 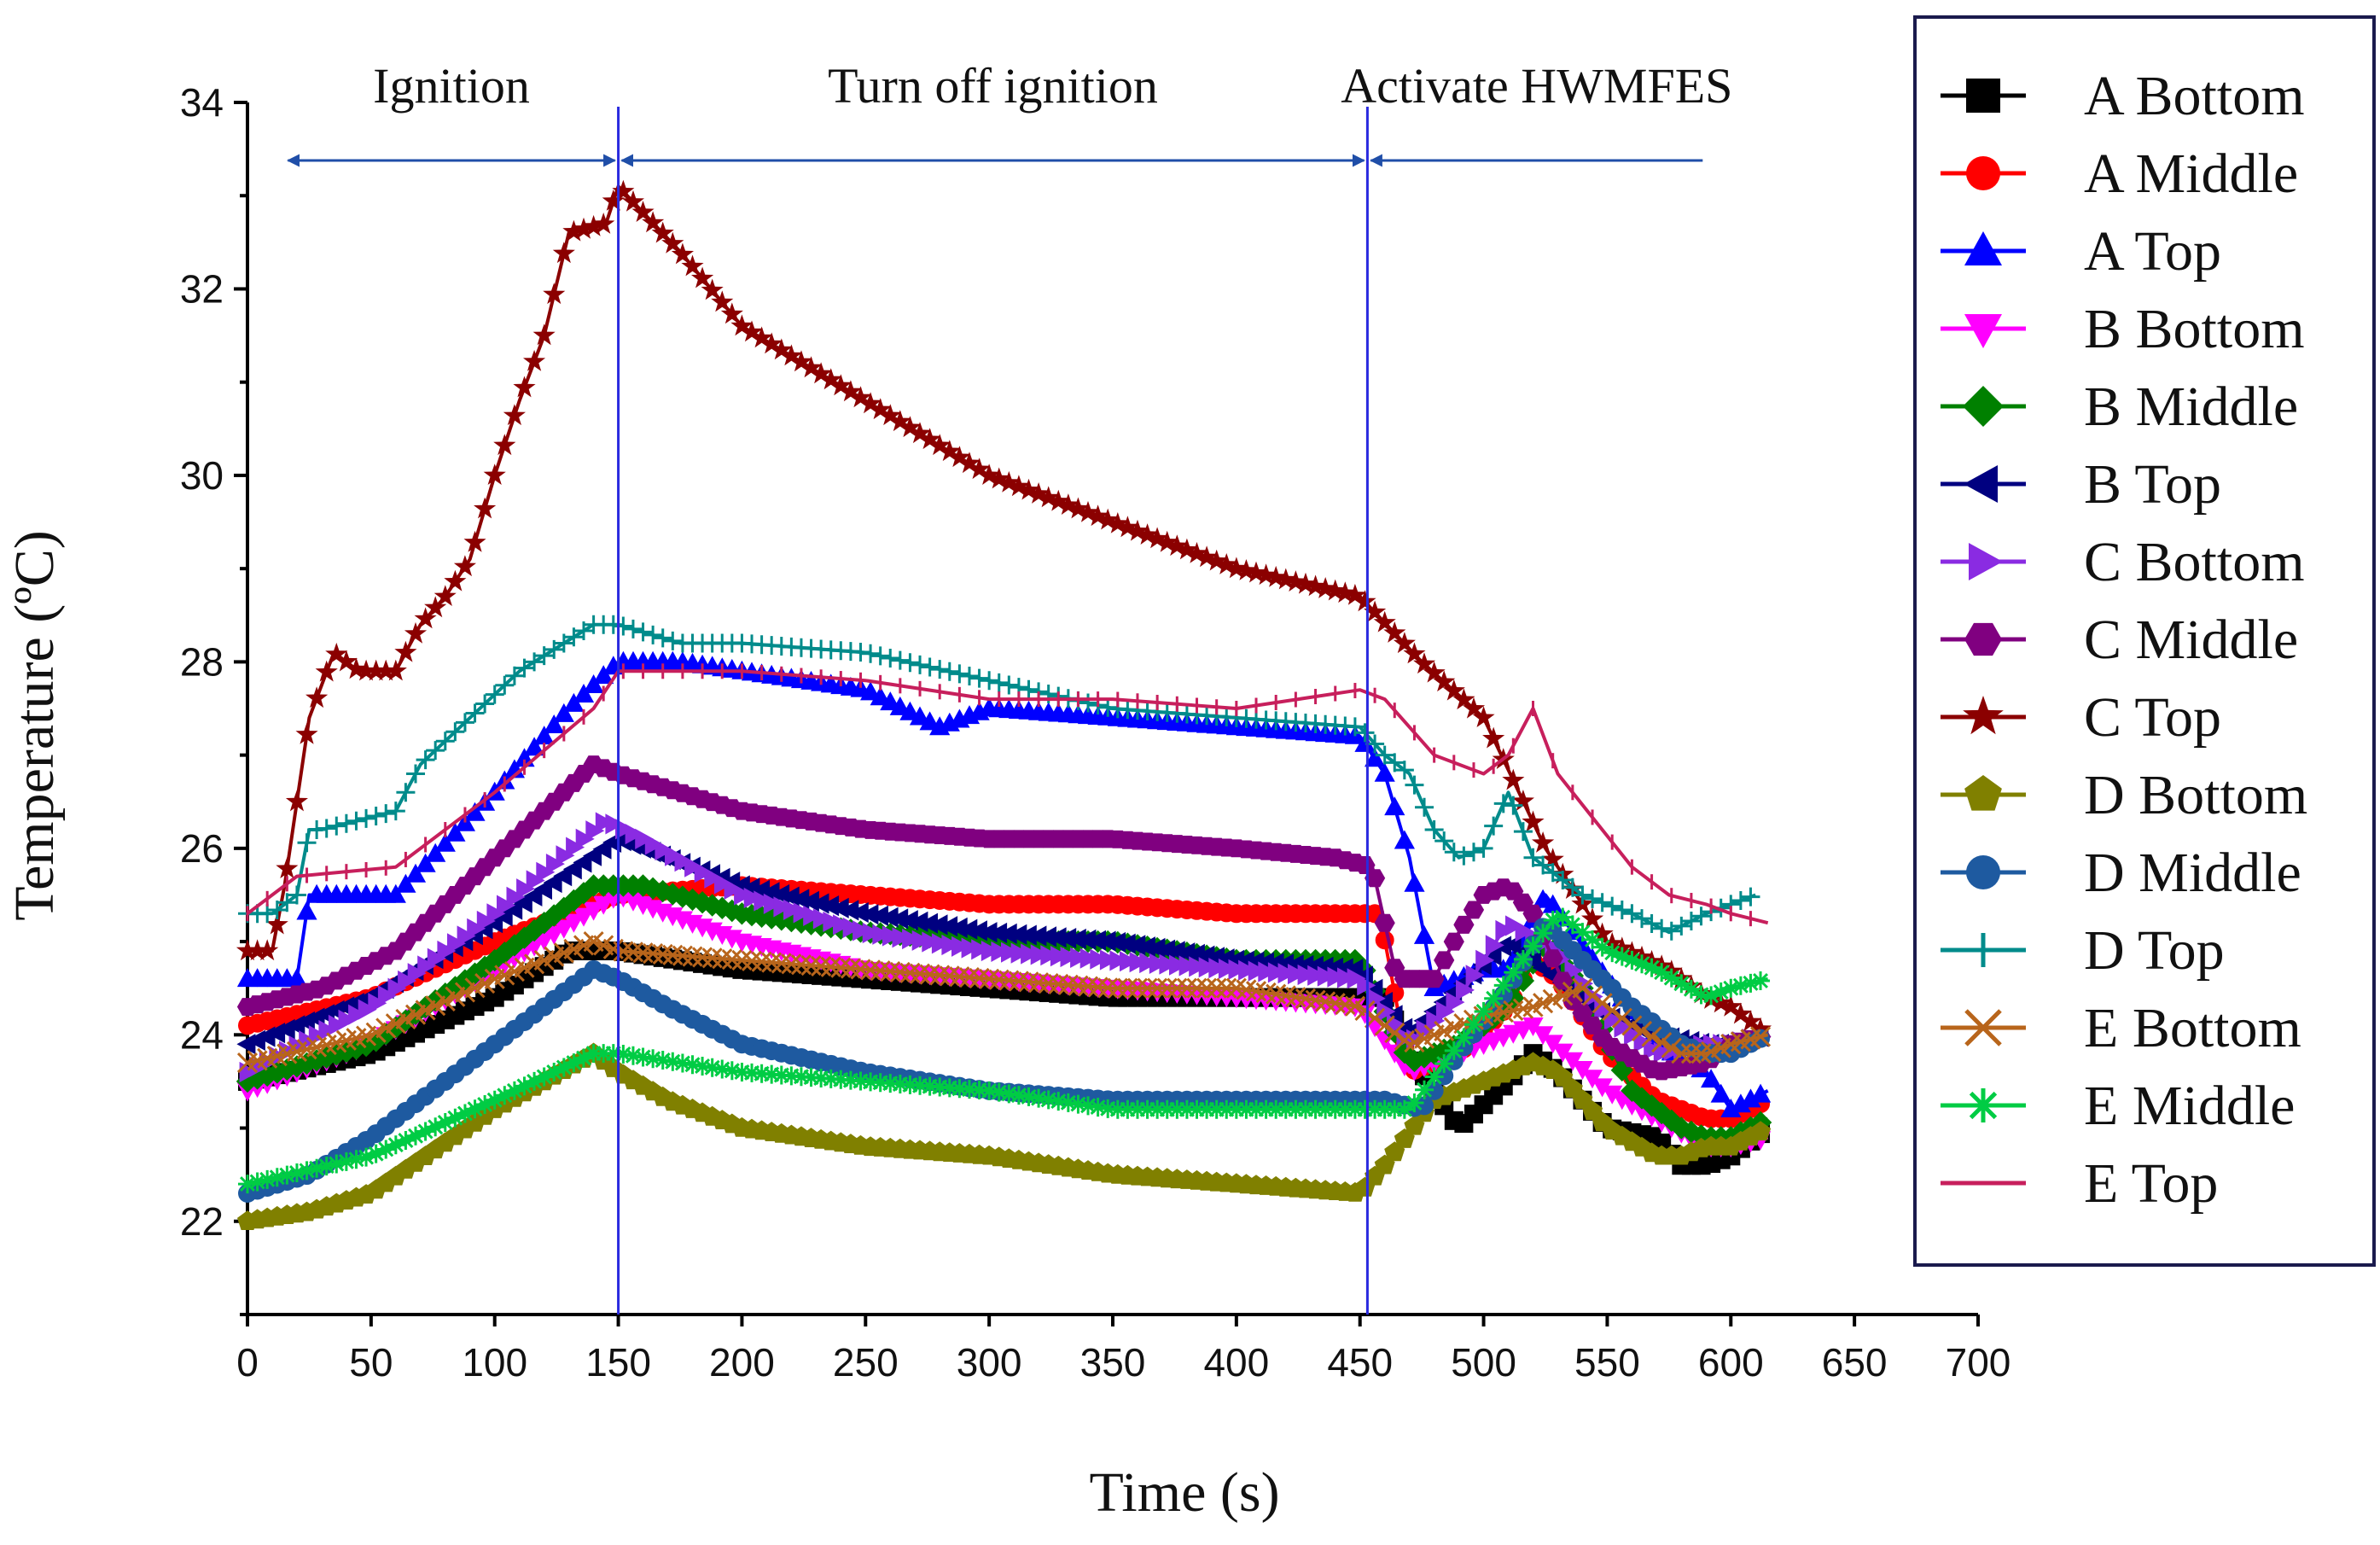 I want to click on series-line, so click(x=1008, y=1137).